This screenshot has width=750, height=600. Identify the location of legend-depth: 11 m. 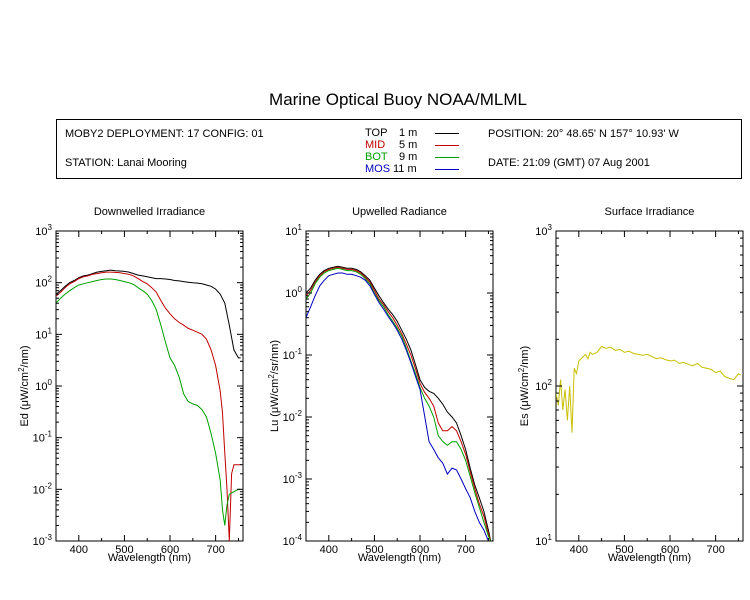
(405, 169).